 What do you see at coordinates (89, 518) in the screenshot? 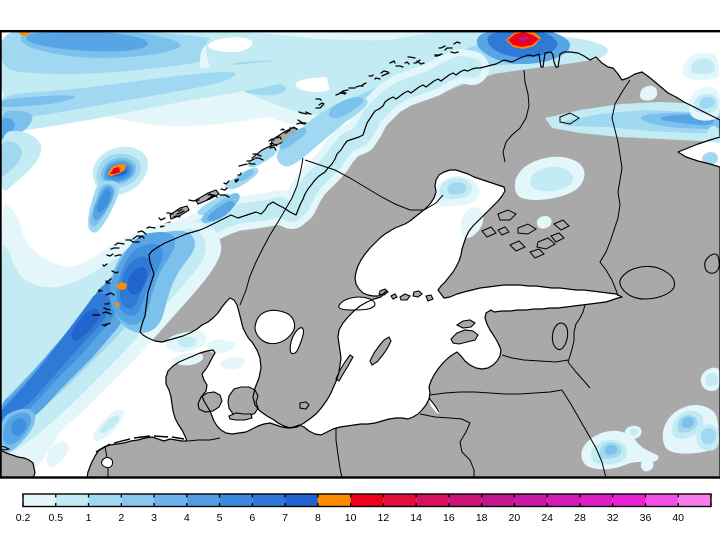
I see `svg-text: 1` at bounding box center [89, 518].